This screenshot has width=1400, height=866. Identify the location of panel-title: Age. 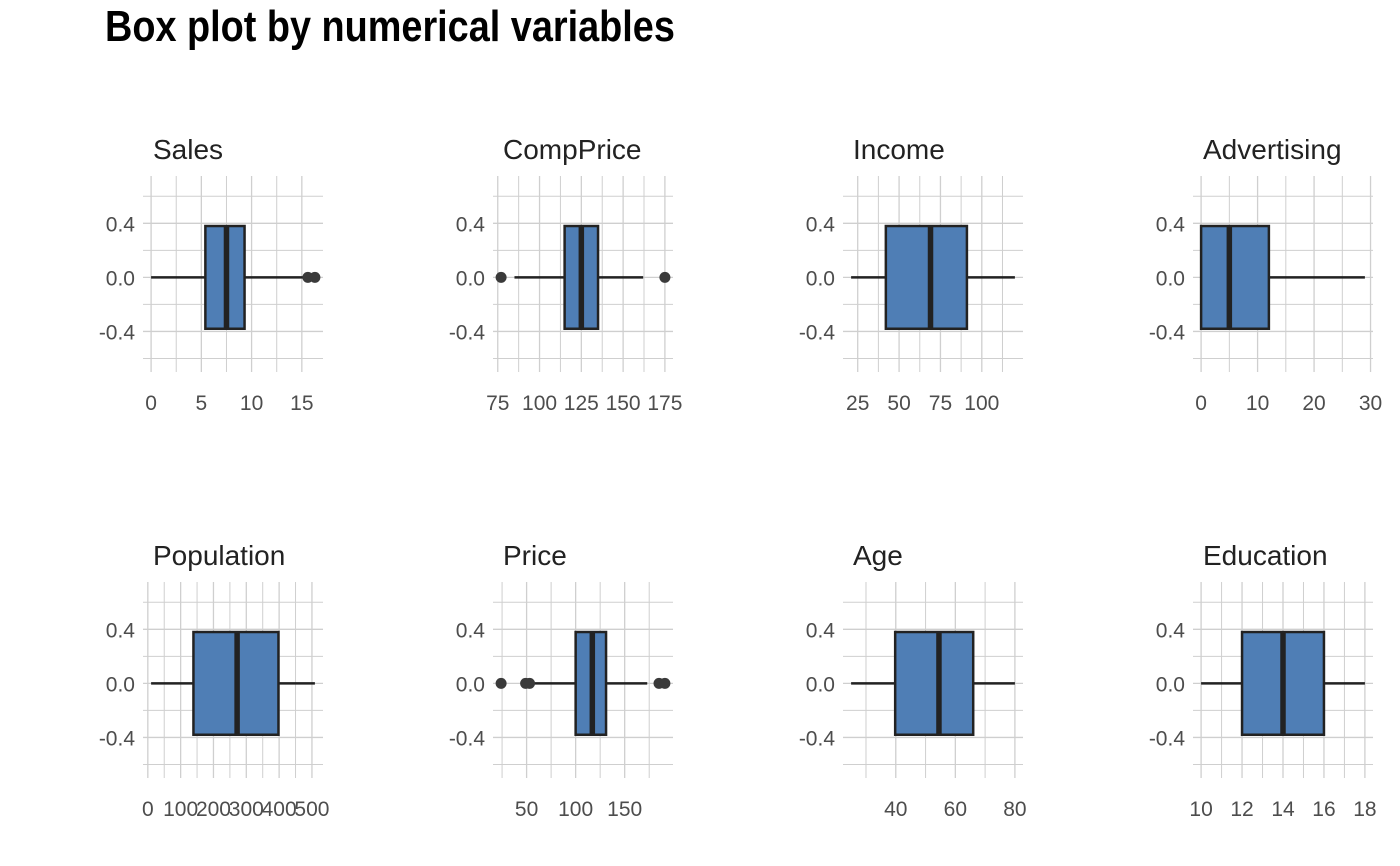
(878, 555).